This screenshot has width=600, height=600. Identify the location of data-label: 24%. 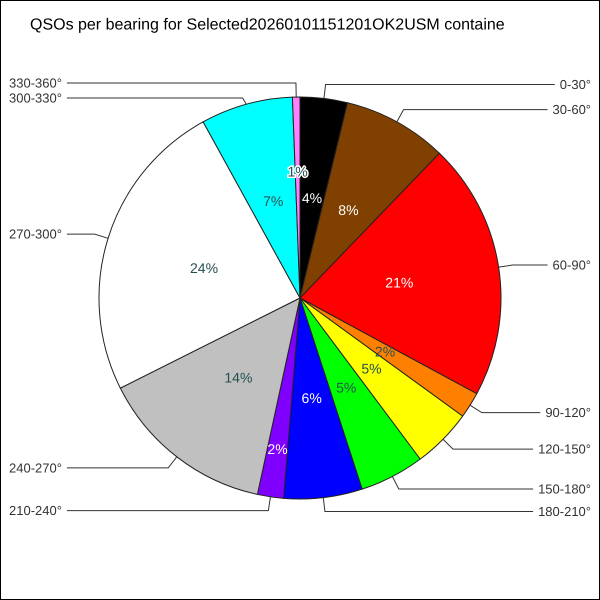
(204, 268).